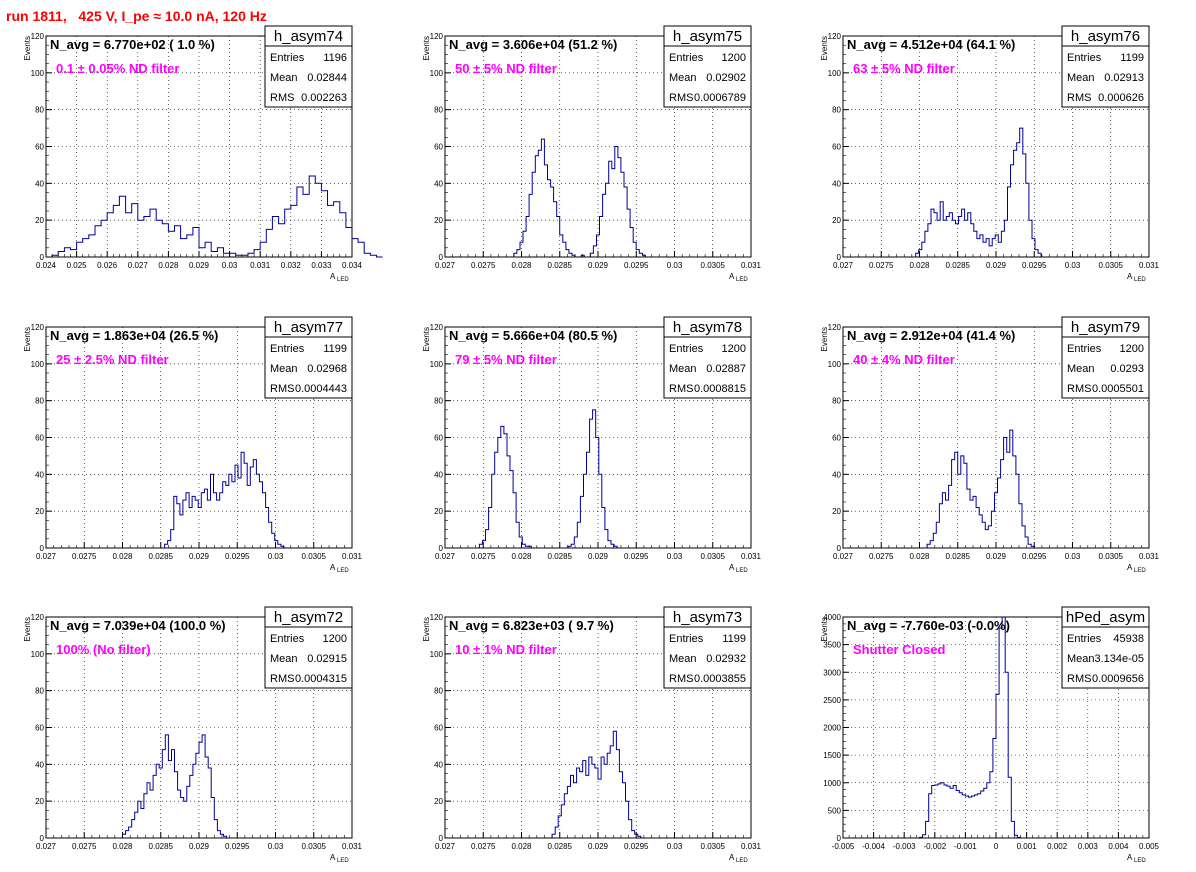  What do you see at coordinates (1057, 846) in the screenshot?
I see `x-tick-label: 0.002` at bounding box center [1057, 846].